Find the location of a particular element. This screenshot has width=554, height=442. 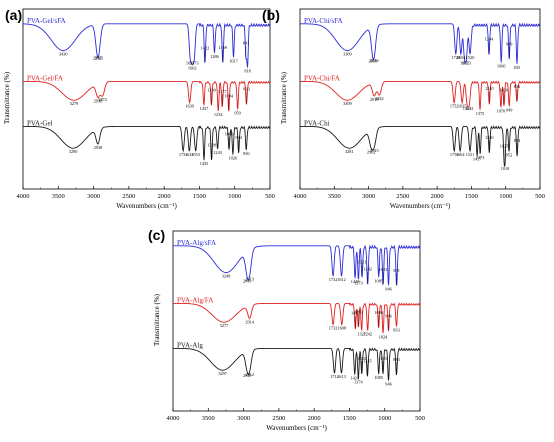

peak-label: 1437 is located at coordinates (204, 108).